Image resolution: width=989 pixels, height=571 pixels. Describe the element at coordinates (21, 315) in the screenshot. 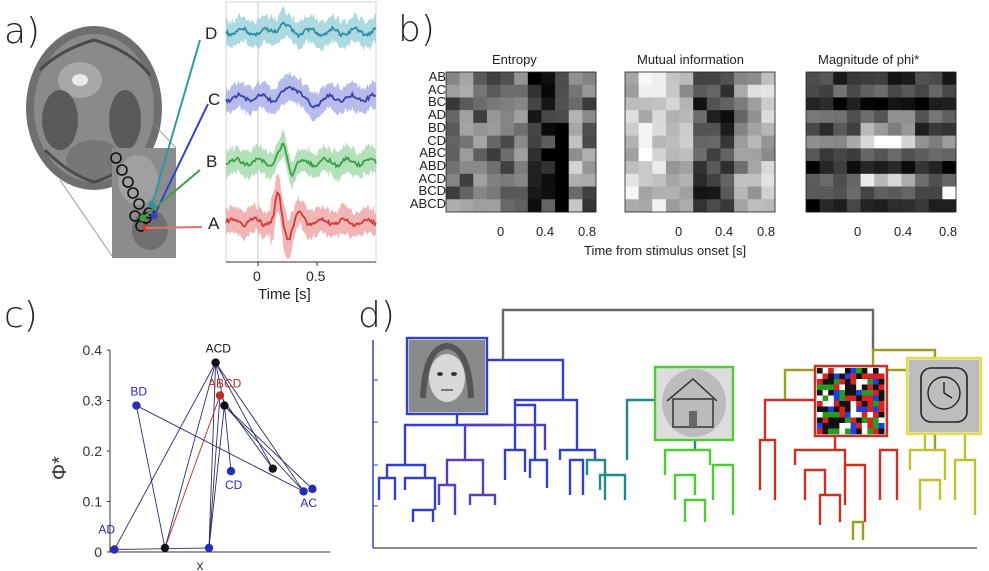

I see `panel-label-c: c)` at that location.